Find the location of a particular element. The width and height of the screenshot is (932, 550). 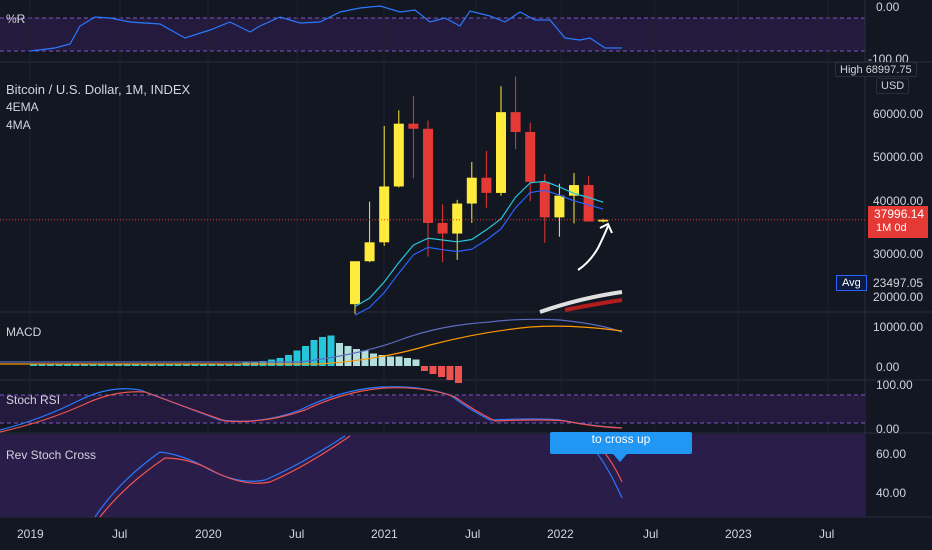

time-tick-2022: 2022 is located at coordinates (560, 534).